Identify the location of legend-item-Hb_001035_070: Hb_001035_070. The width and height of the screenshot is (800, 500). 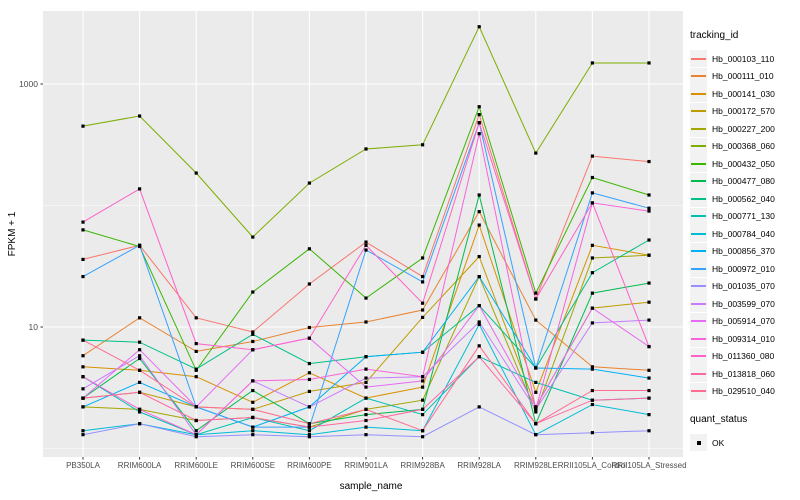
(744, 286).